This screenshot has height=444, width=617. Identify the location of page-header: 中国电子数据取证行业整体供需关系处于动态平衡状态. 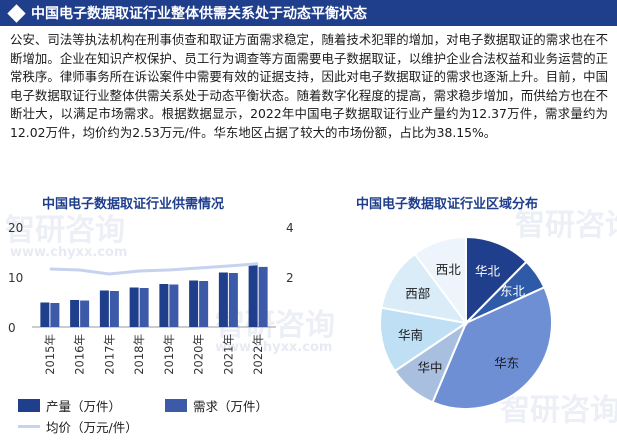
(308, 13).